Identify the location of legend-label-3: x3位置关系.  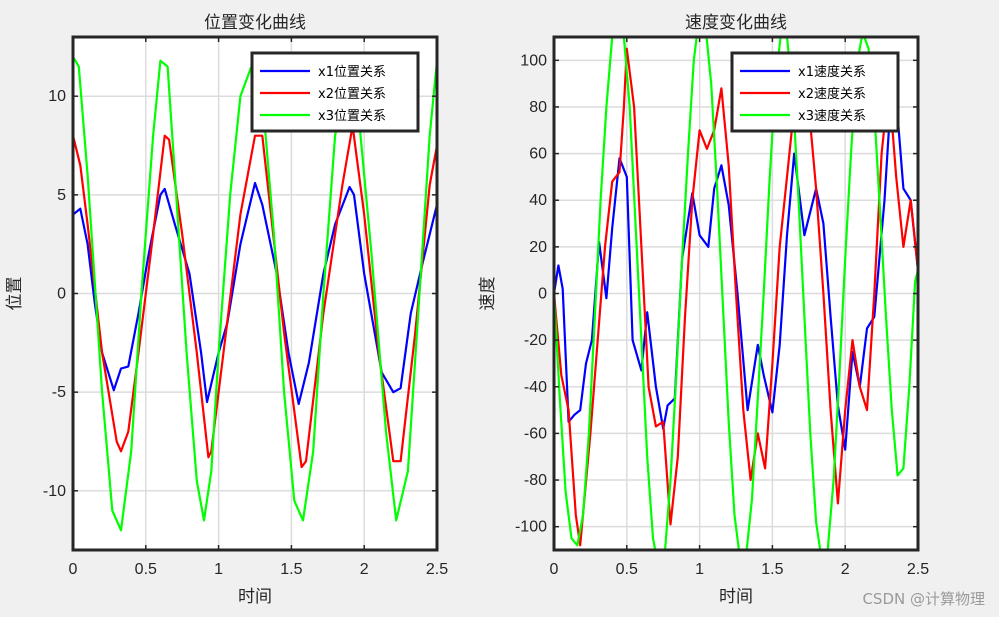
(352, 116).